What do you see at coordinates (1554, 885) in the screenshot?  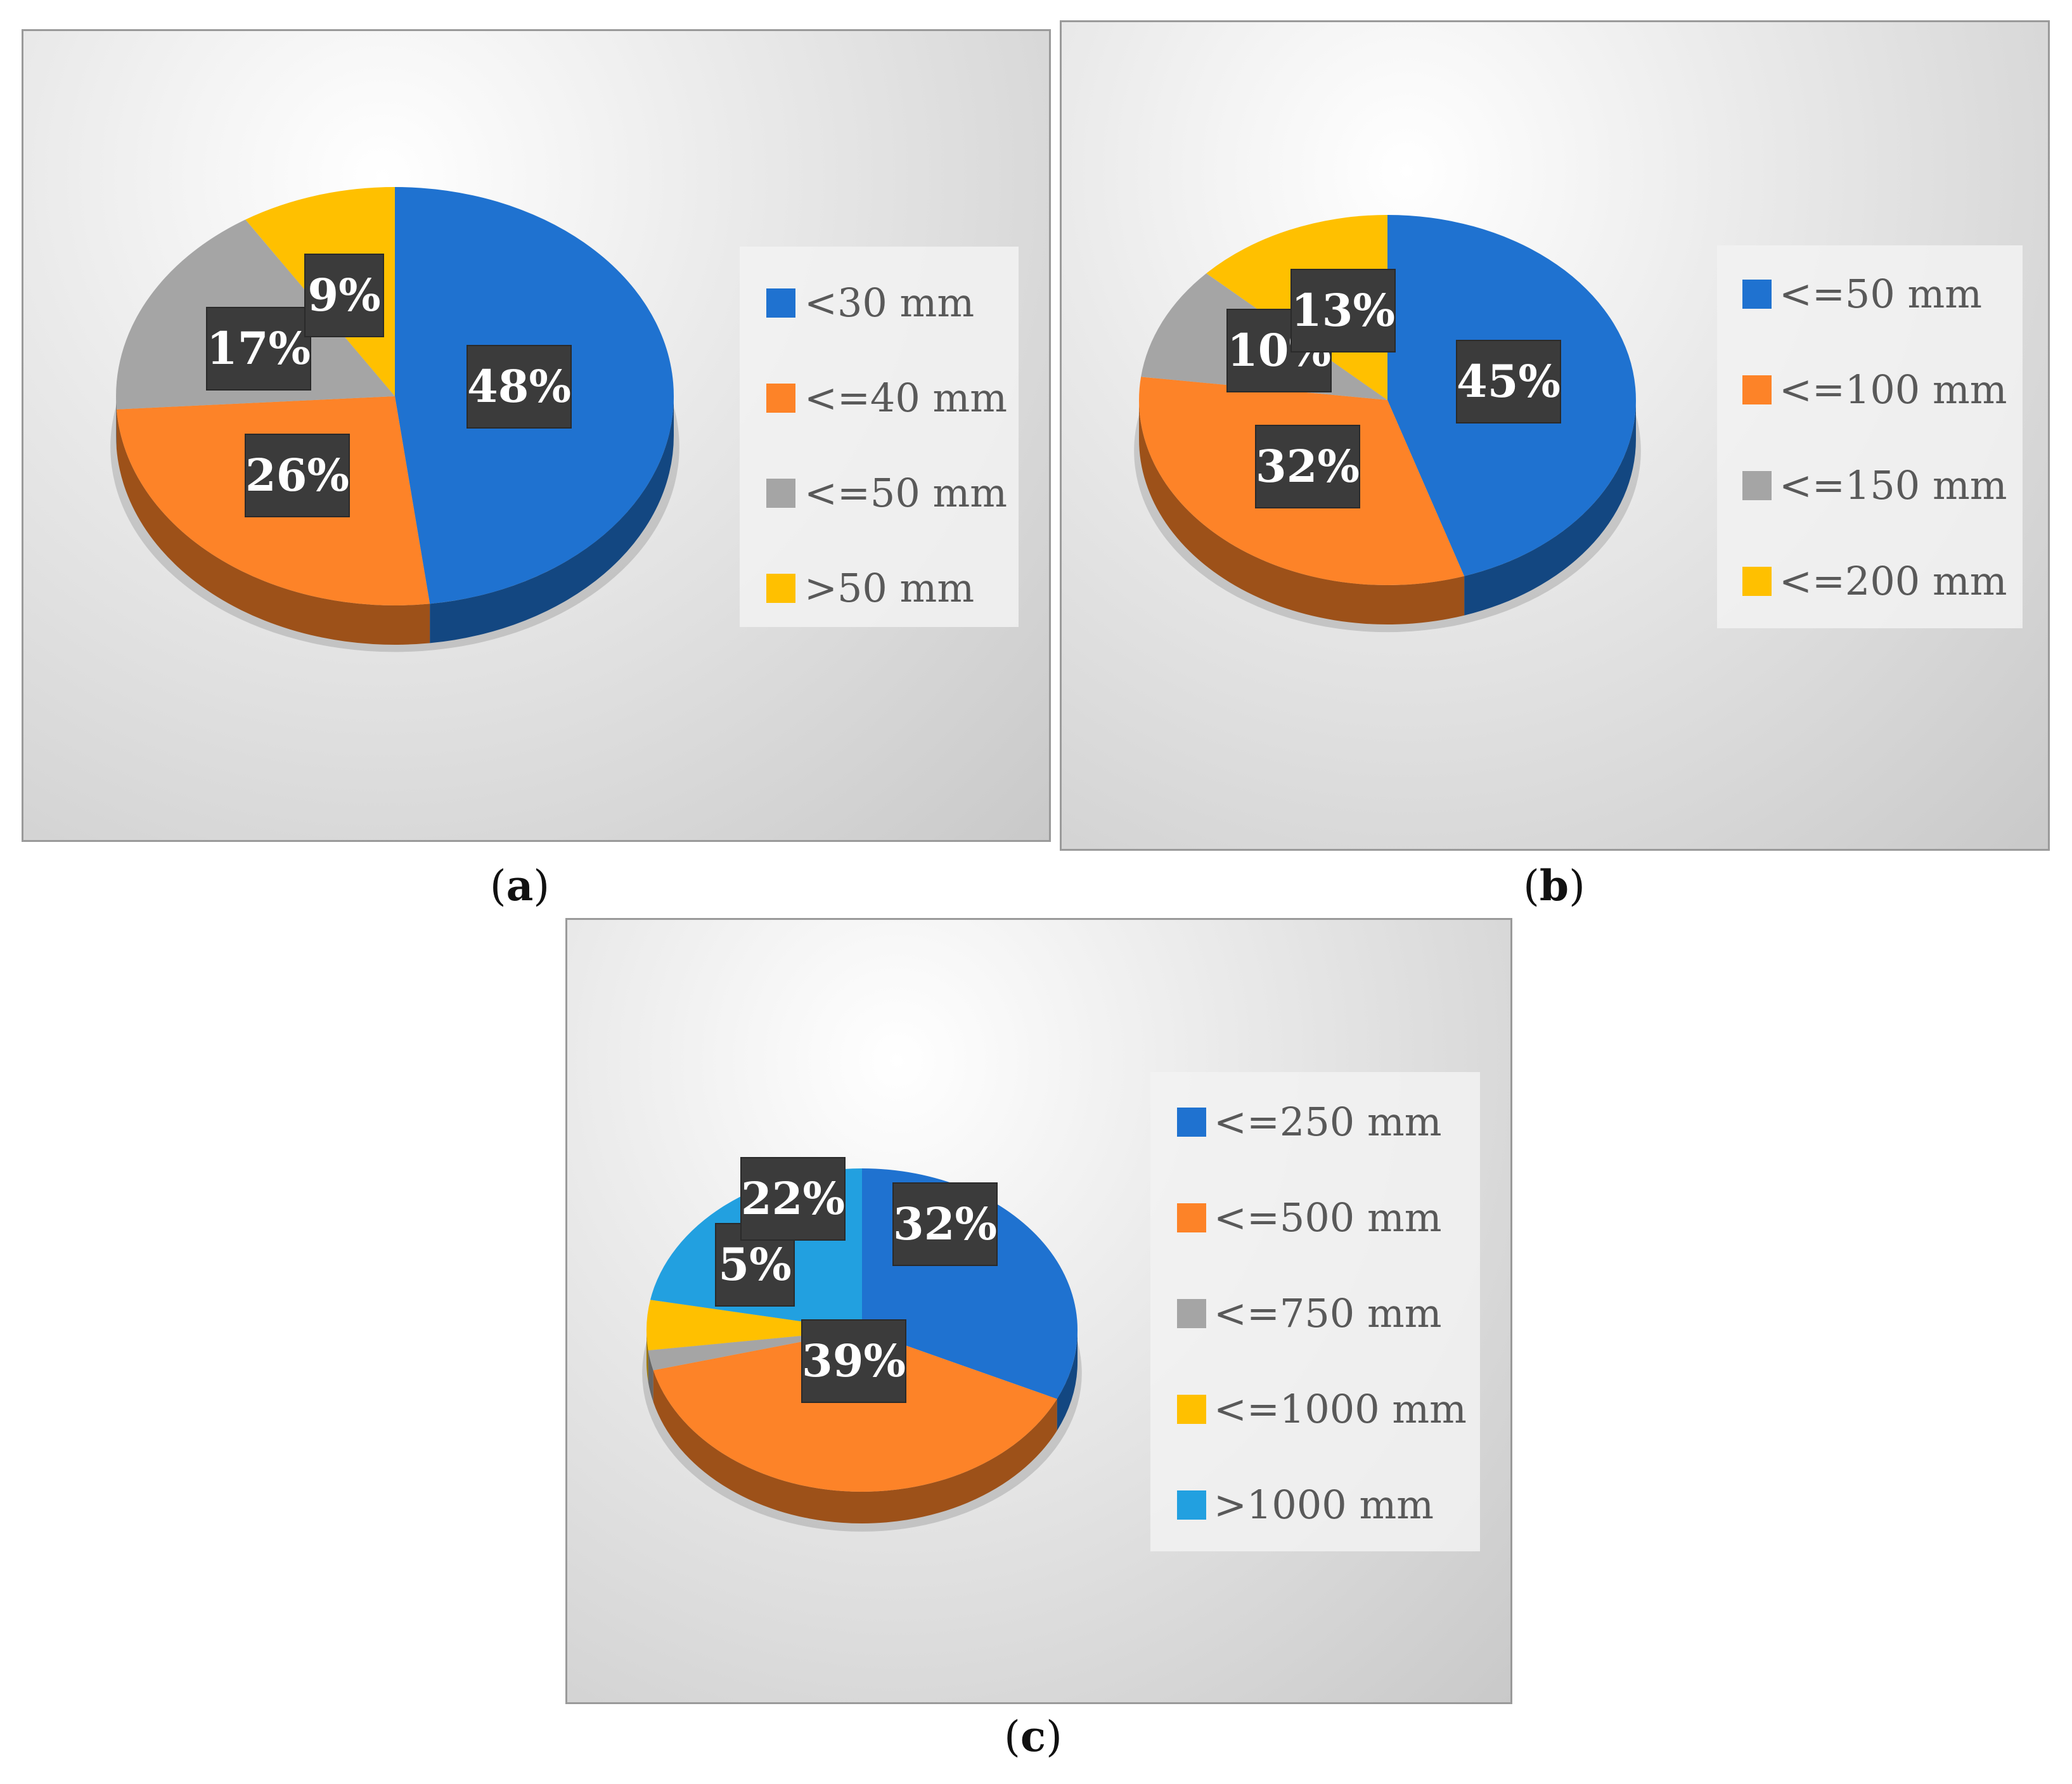 I see `caption-b: (b)` at bounding box center [1554, 885].